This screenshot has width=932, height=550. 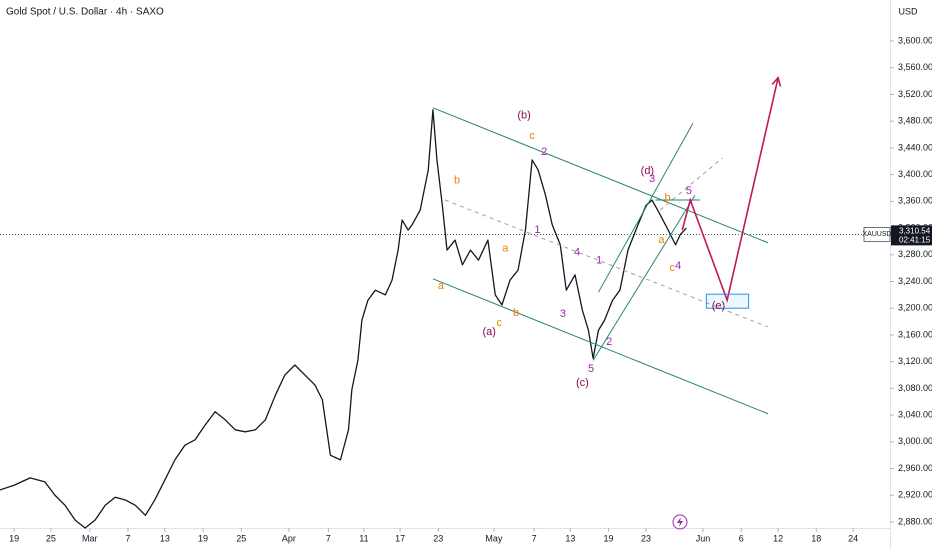 I want to click on event-icon-bolt, so click(x=680, y=522).